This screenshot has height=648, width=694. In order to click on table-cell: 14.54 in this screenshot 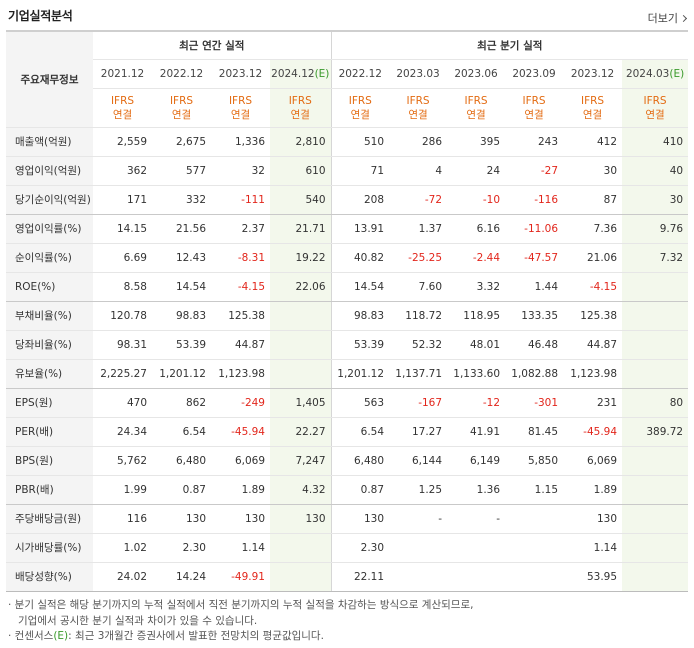, I will do `click(360, 287)`.